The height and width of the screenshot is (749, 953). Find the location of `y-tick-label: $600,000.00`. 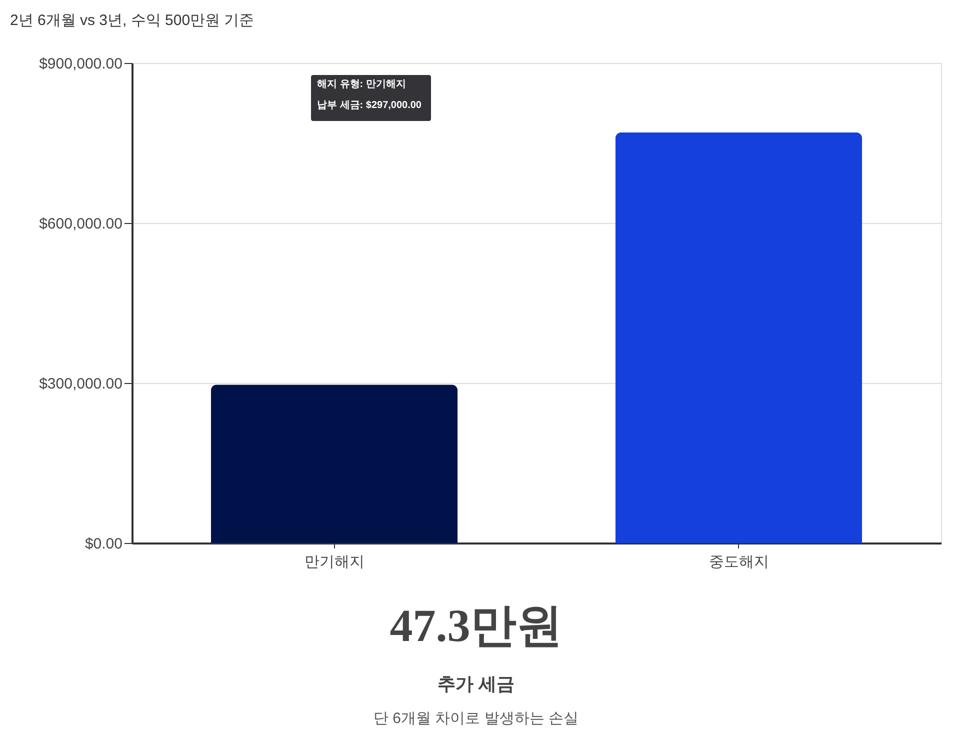

y-tick-label: $600,000.00 is located at coordinates (80, 224).